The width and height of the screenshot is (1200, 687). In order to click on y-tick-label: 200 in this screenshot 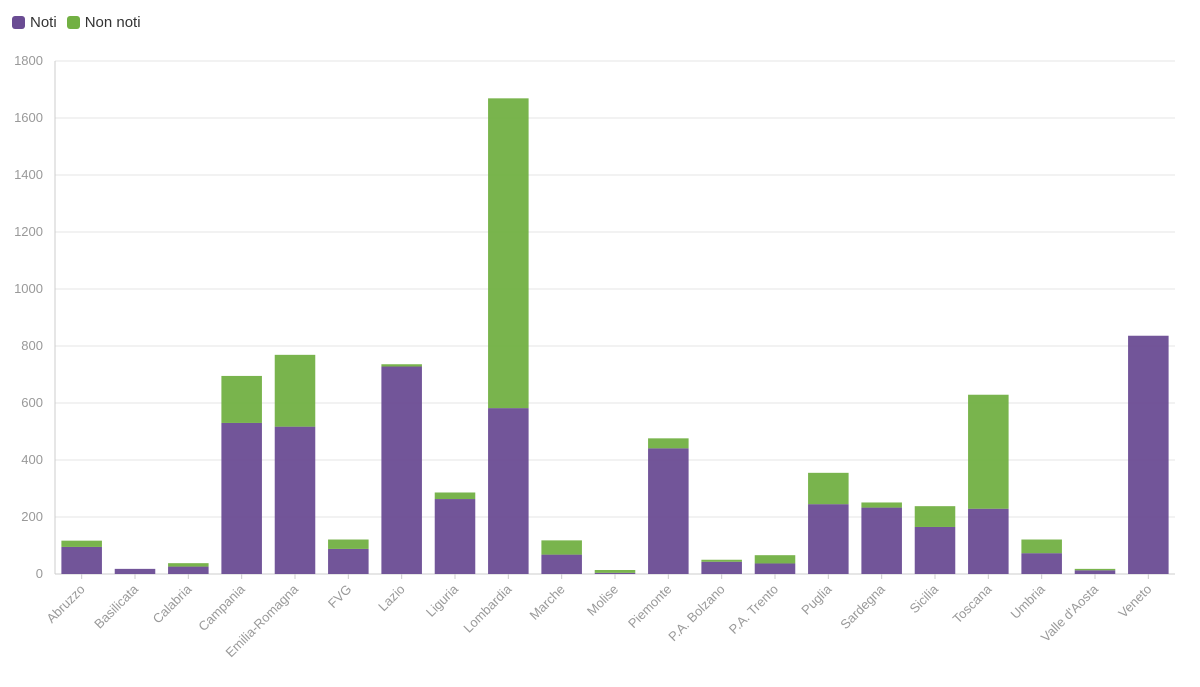, I will do `click(32, 516)`.